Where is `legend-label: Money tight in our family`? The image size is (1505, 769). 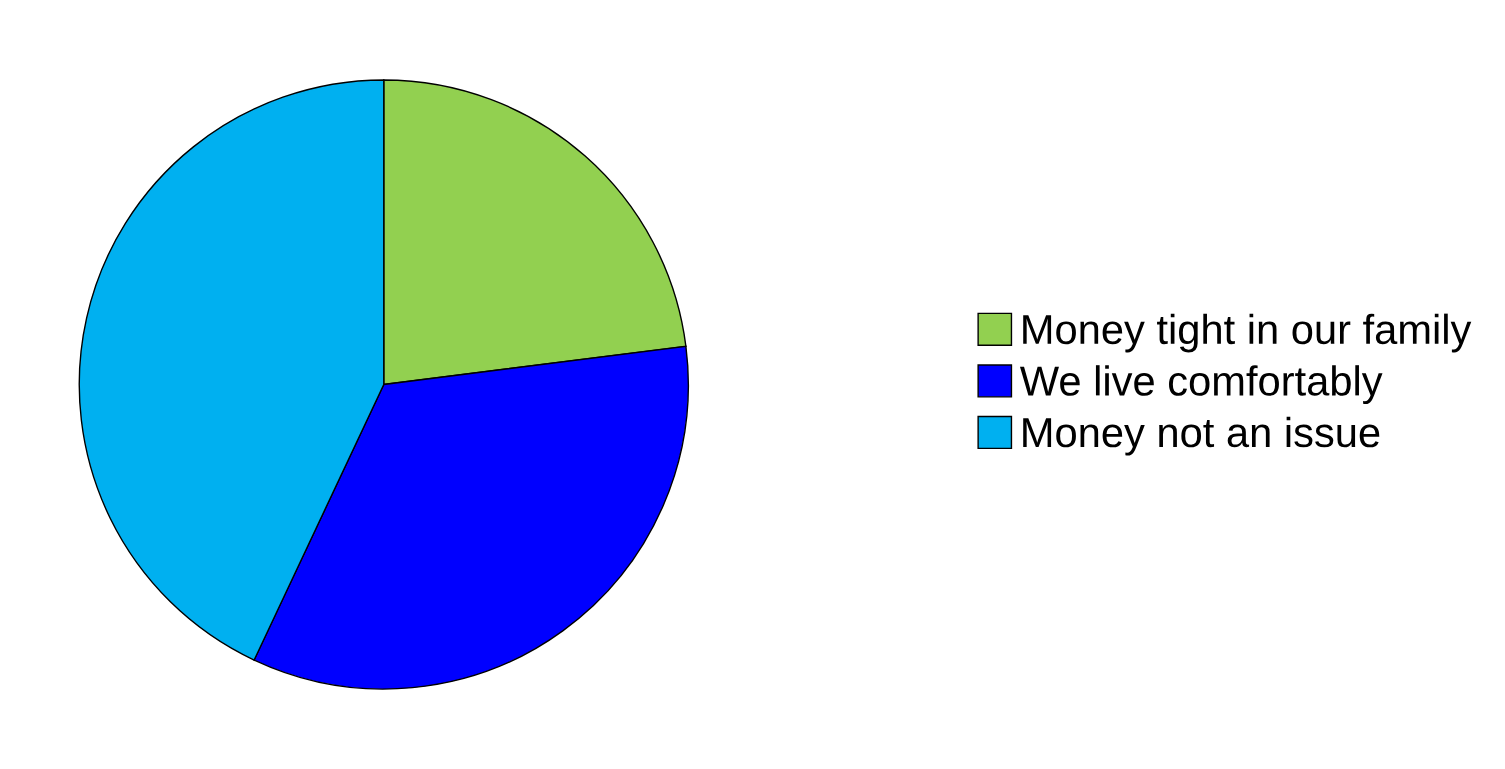 legend-label: Money tight in our family is located at coordinates (1247, 333).